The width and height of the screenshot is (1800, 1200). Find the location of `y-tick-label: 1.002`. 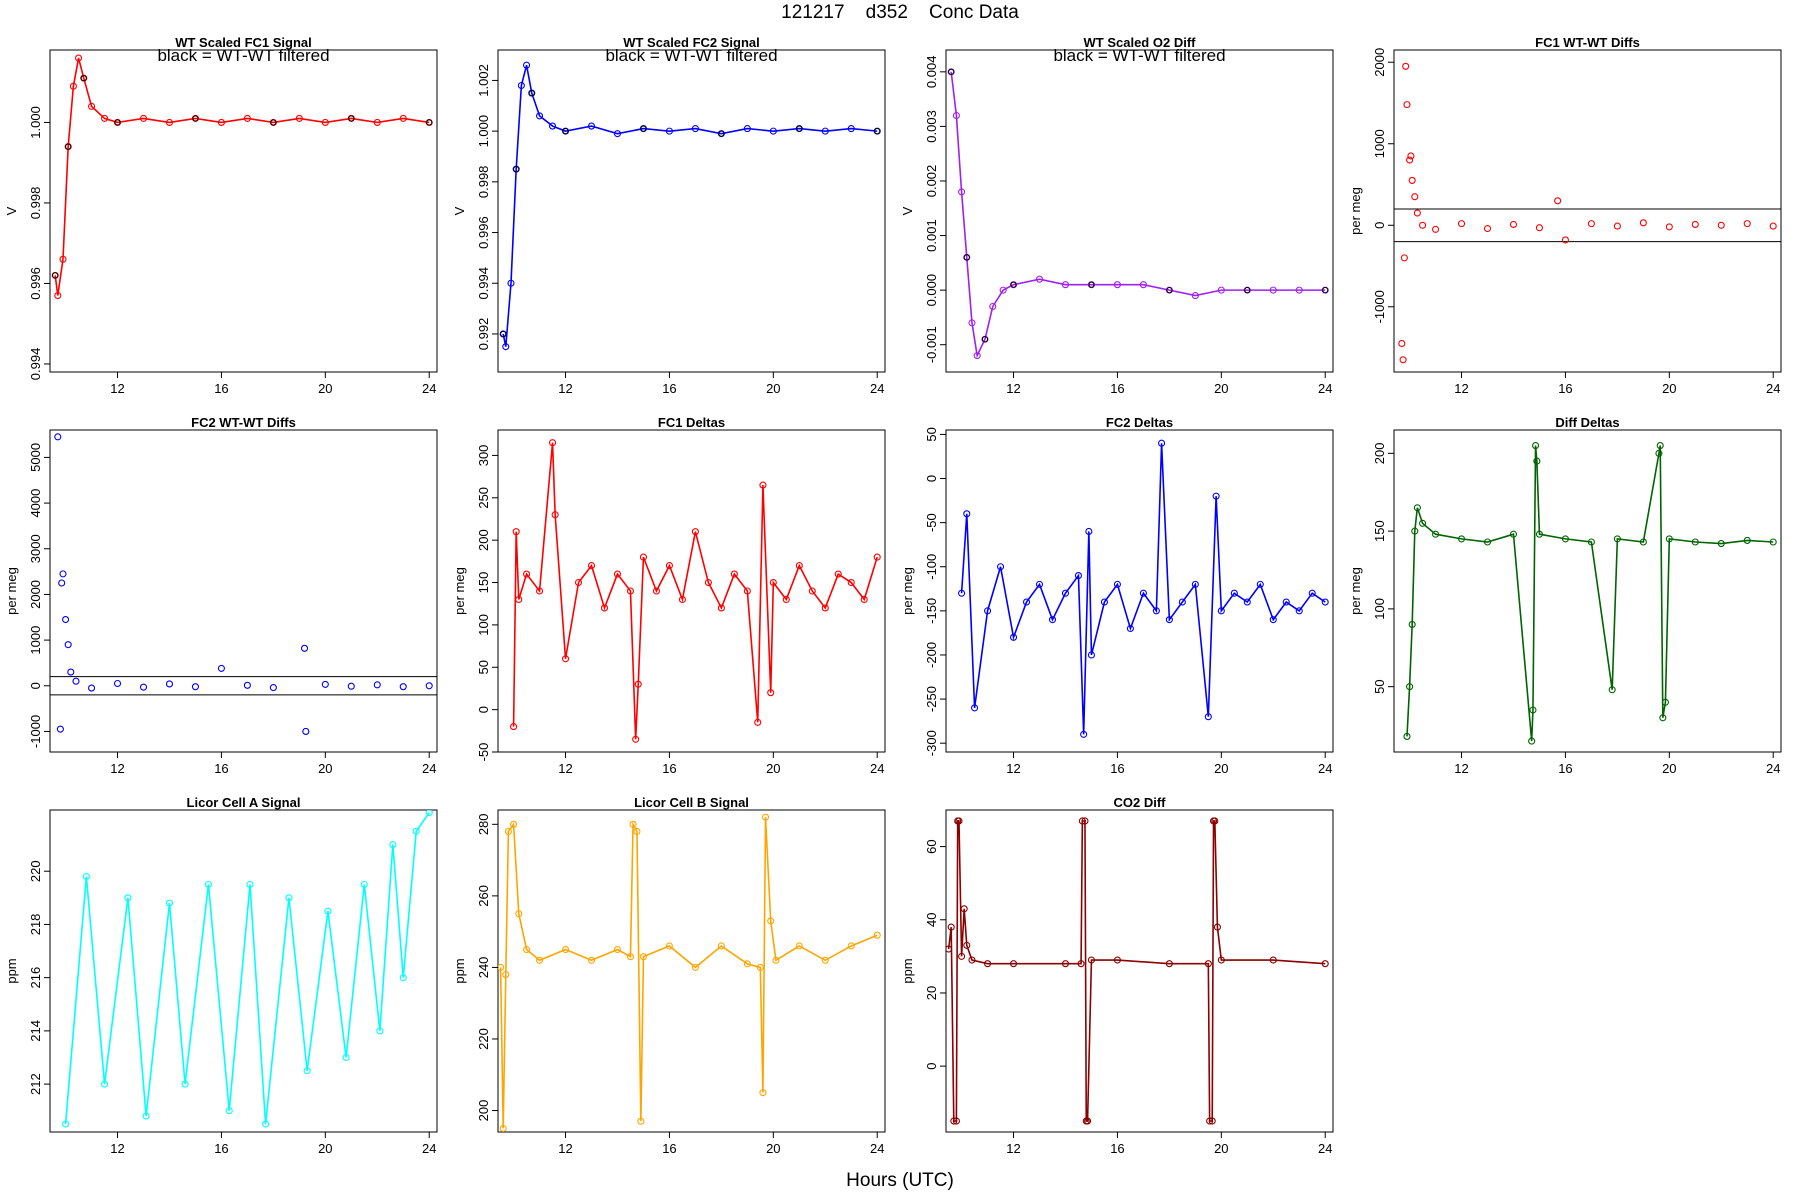

y-tick-label: 1.002 is located at coordinates (483, 80).